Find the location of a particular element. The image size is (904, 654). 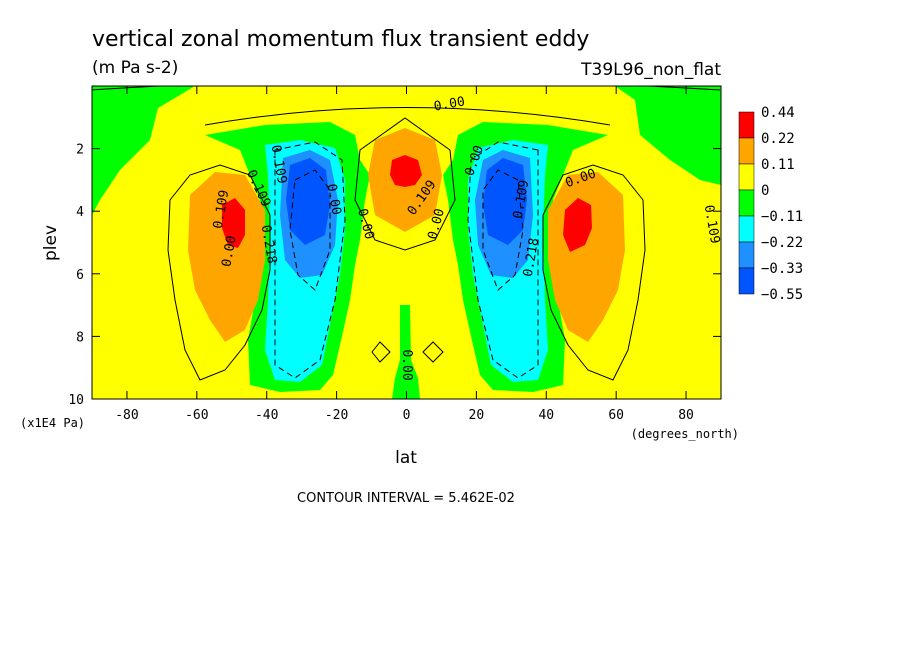

legend-label: 0.22 is located at coordinates (778, 139).